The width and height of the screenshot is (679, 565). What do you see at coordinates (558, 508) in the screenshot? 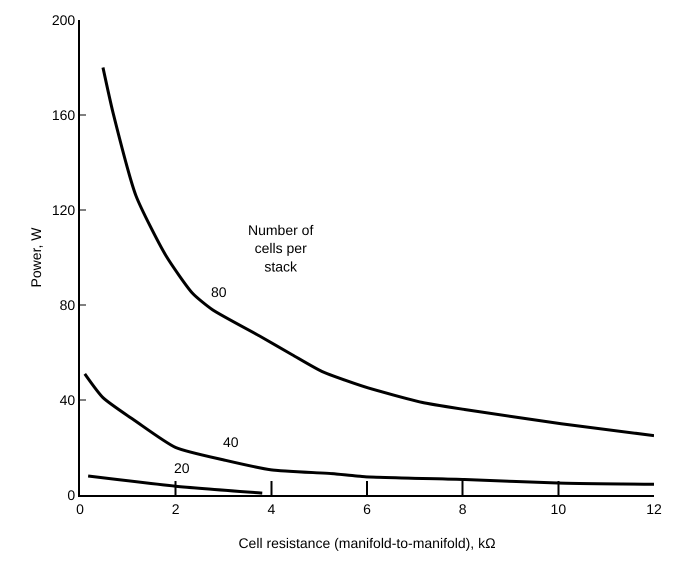
I see `x-tick-label: 10` at bounding box center [558, 508].